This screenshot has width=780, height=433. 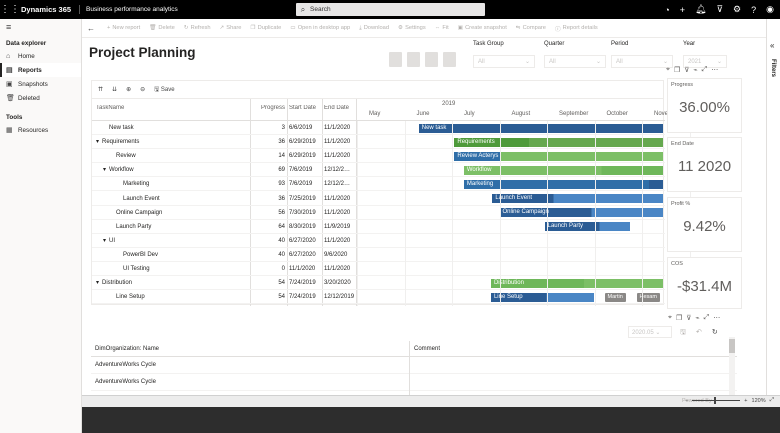 I want to click on nav-item-resources: ▦ Resources, so click(x=40, y=130).